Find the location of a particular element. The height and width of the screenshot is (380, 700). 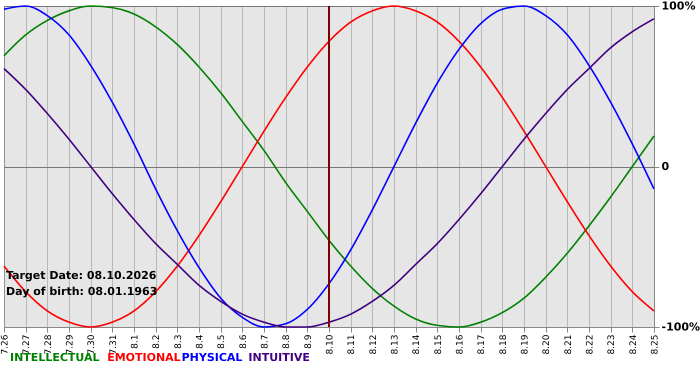

x-tick-label: 8.24 is located at coordinates (633, 344).